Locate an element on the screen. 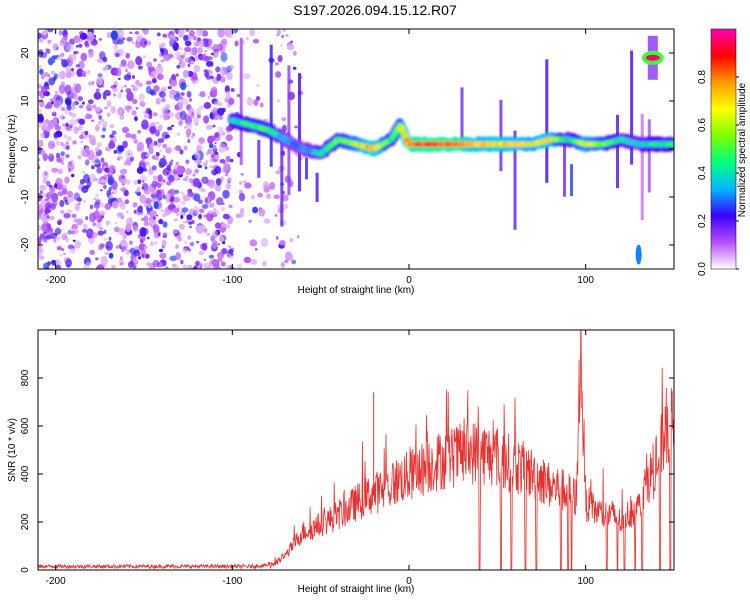  colorbar-tick-label: 0.0 is located at coordinates (702, 269).